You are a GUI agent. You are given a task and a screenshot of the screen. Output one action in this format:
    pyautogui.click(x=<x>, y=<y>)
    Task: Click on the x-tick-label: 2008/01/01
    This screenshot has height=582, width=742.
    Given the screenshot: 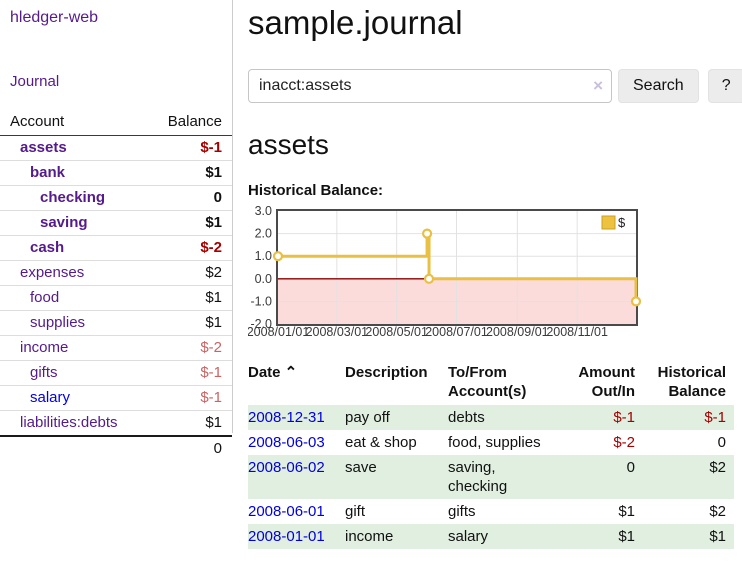 What is the action you would take?
    pyautogui.click(x=278, y=332)
    